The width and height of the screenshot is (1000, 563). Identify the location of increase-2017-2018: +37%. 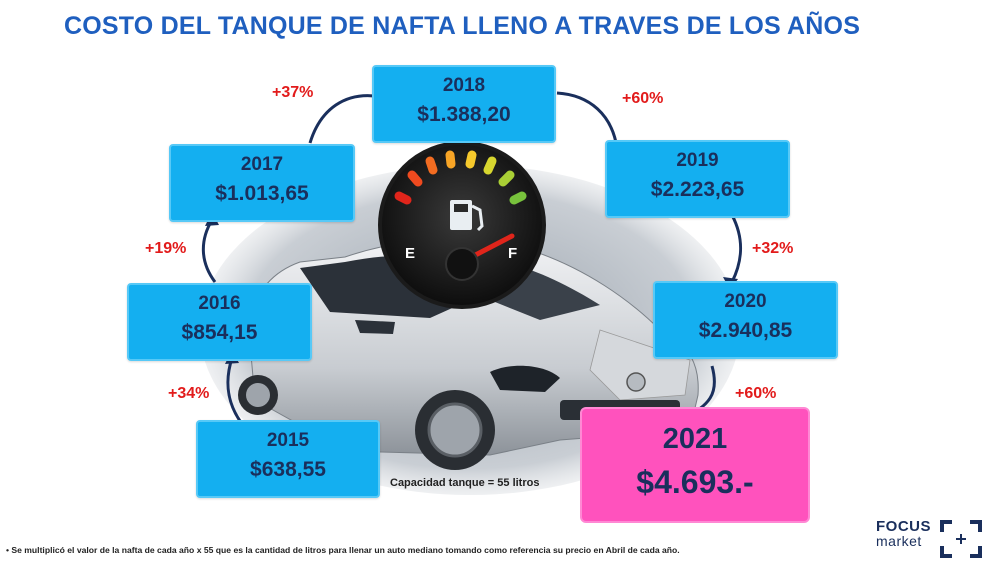
(293, 92).